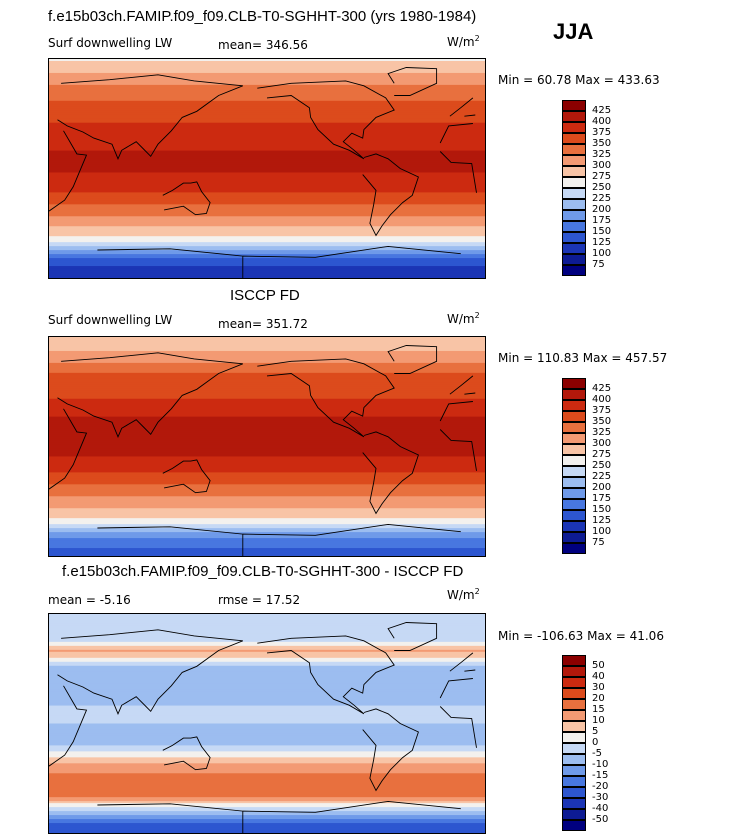 The image size is (733, 838). Describe the element at coordinates (602, 465) in the screenshot. I see `colorbar-label: 250` at that location.